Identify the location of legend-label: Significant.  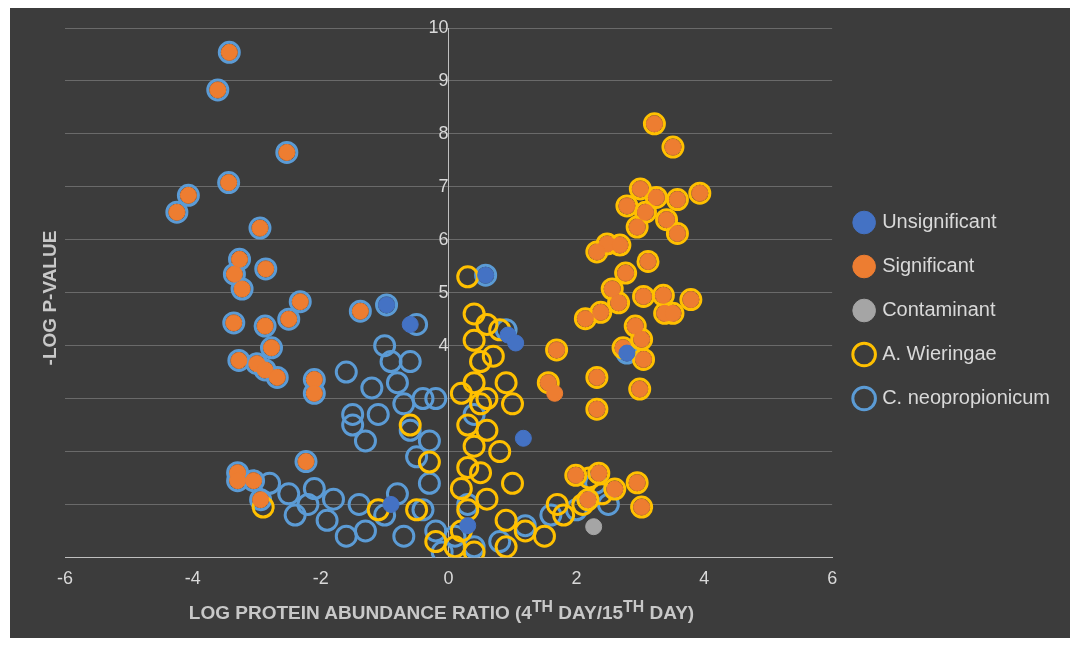
(928, 265).